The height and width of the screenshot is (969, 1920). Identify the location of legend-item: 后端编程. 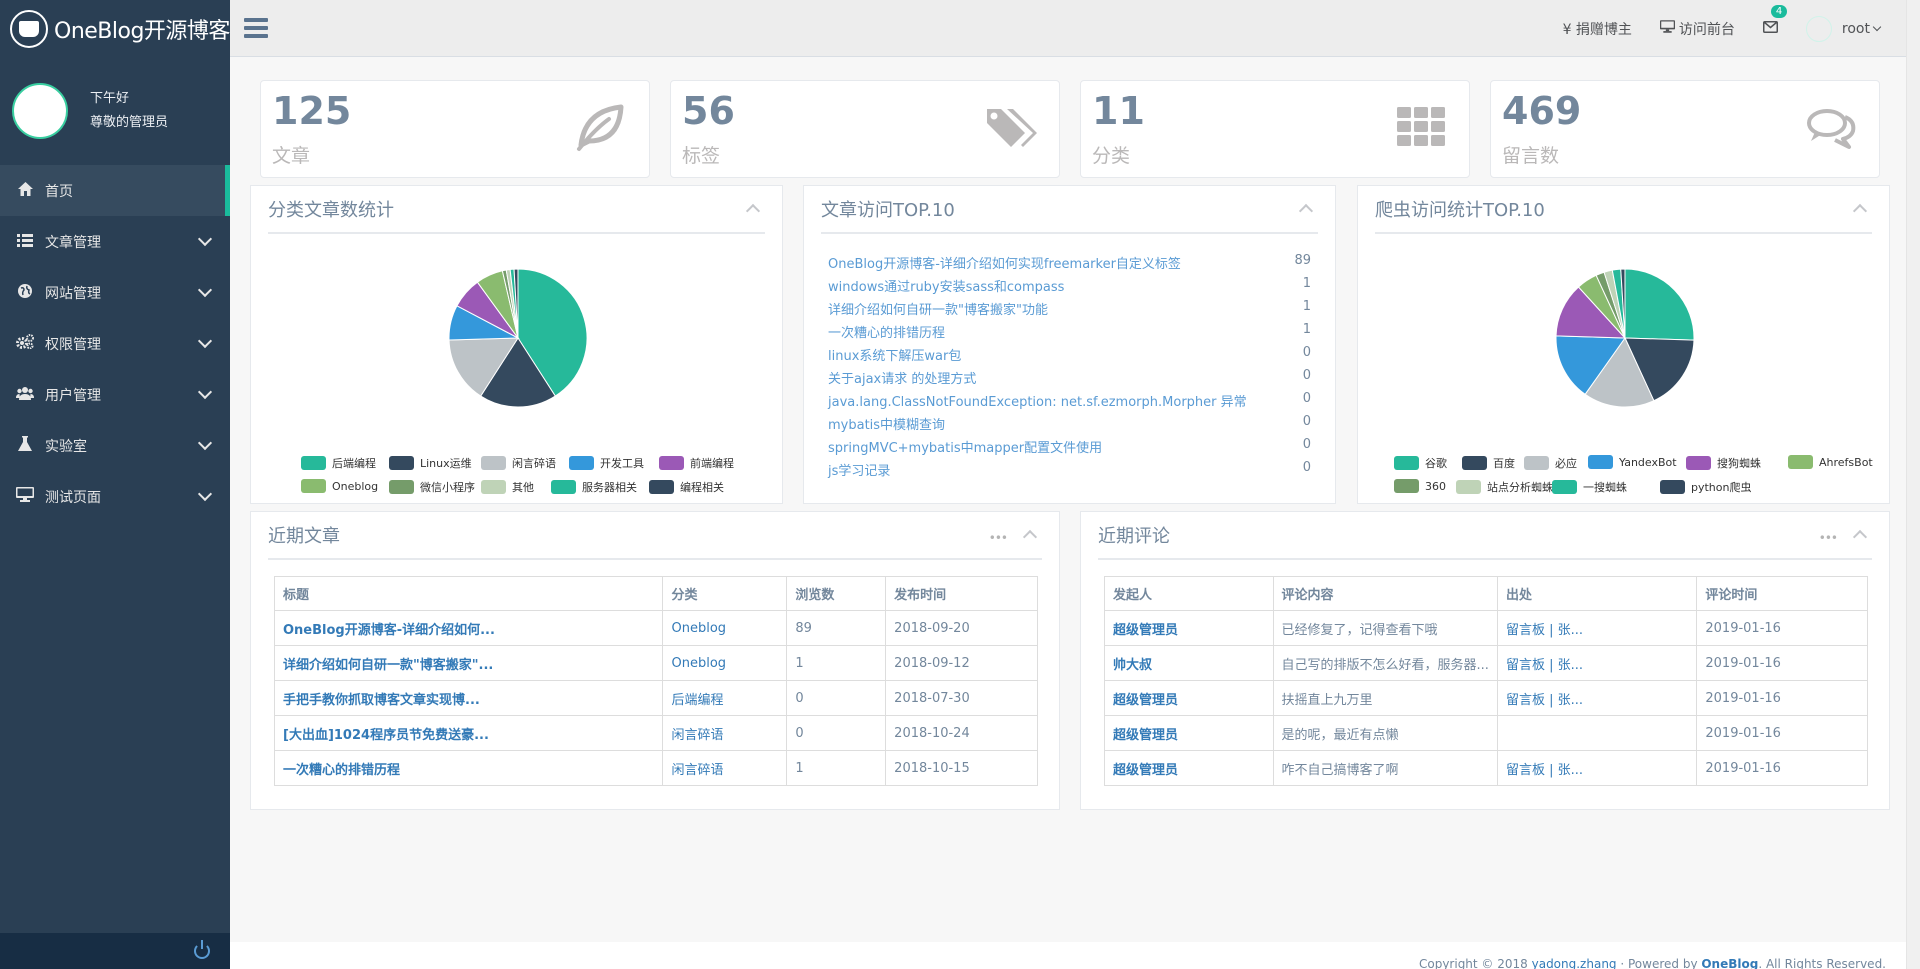
(338, 463).